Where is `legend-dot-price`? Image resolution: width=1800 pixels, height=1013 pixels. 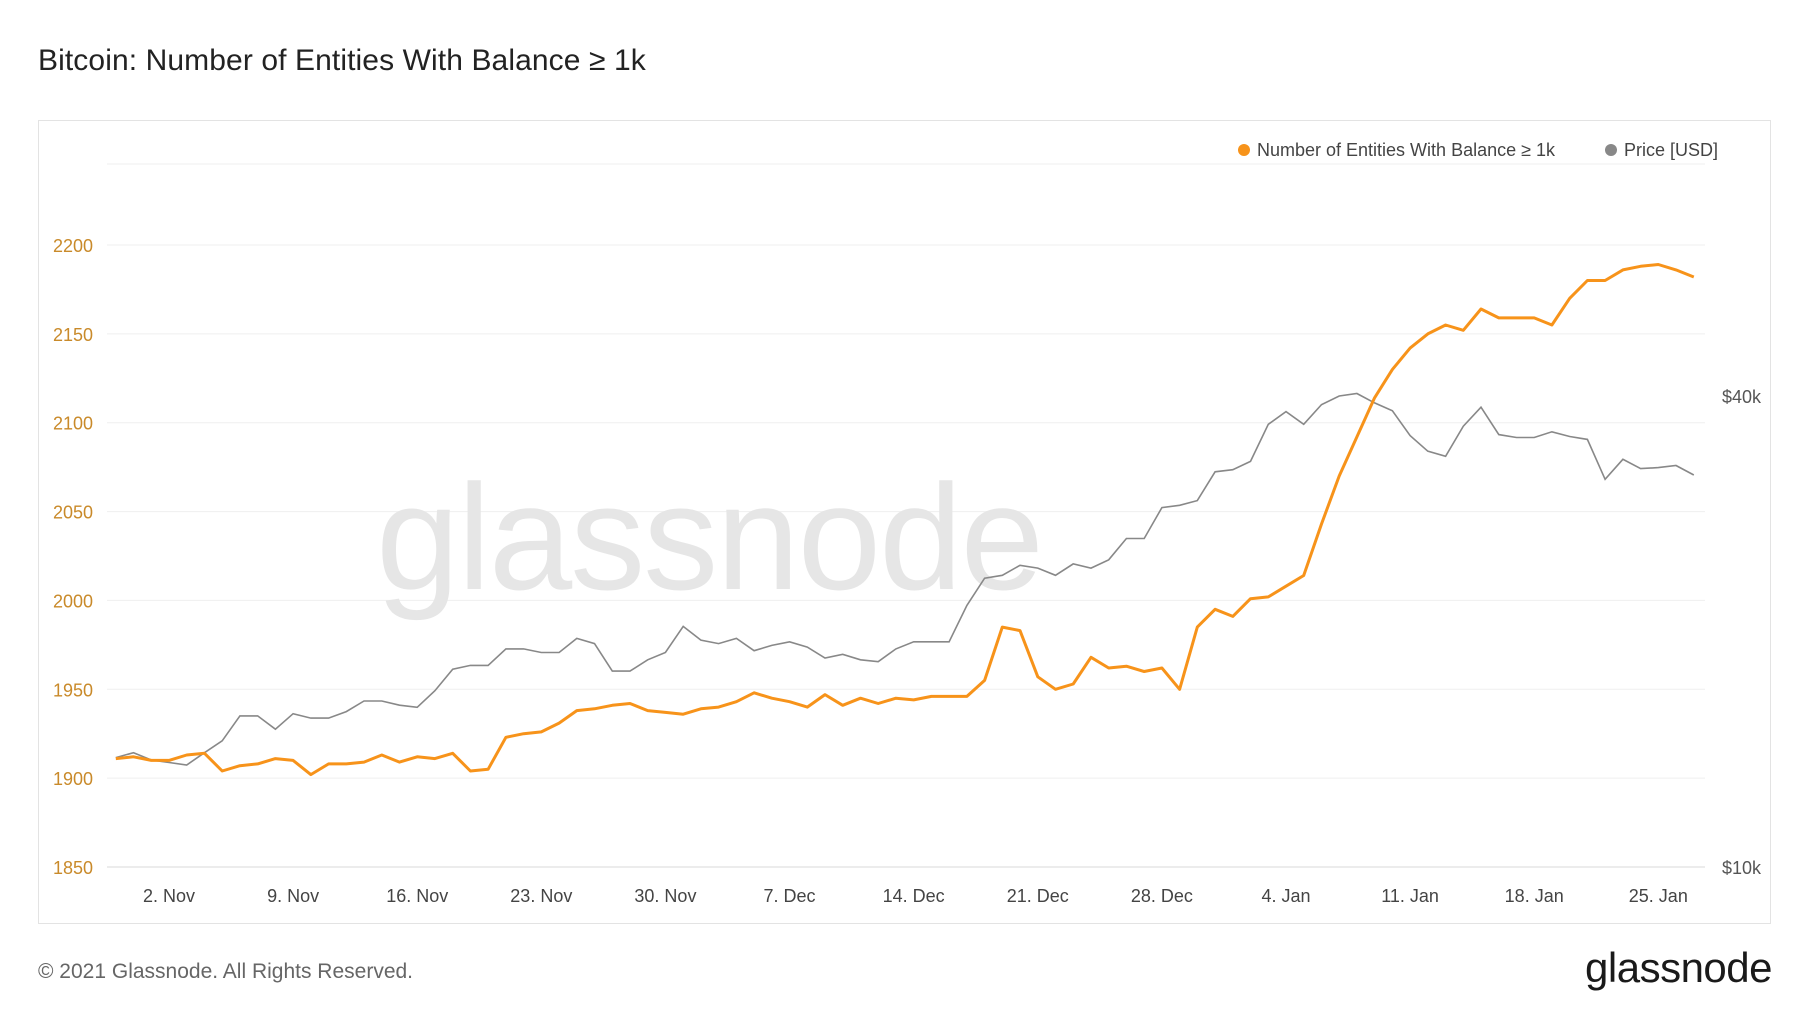
legend-dot-price is located at coordinates (1611, 150).